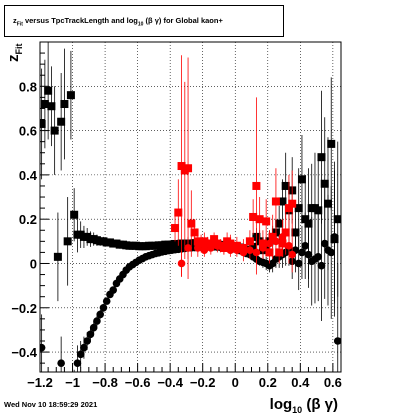  What do you see at coordinates (300, 382) in the screenshot?
I see `x-tick-label: 0.4` at bounding box center [300, 382].